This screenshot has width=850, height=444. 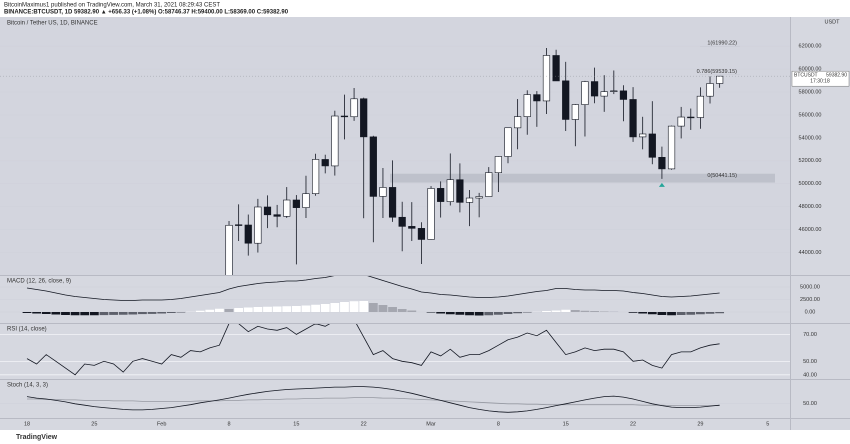 What do you see at coordinates (810, 287) in the screenshot?
I see `y-tick-label: 5000.00` at bounding box center [810, 287].